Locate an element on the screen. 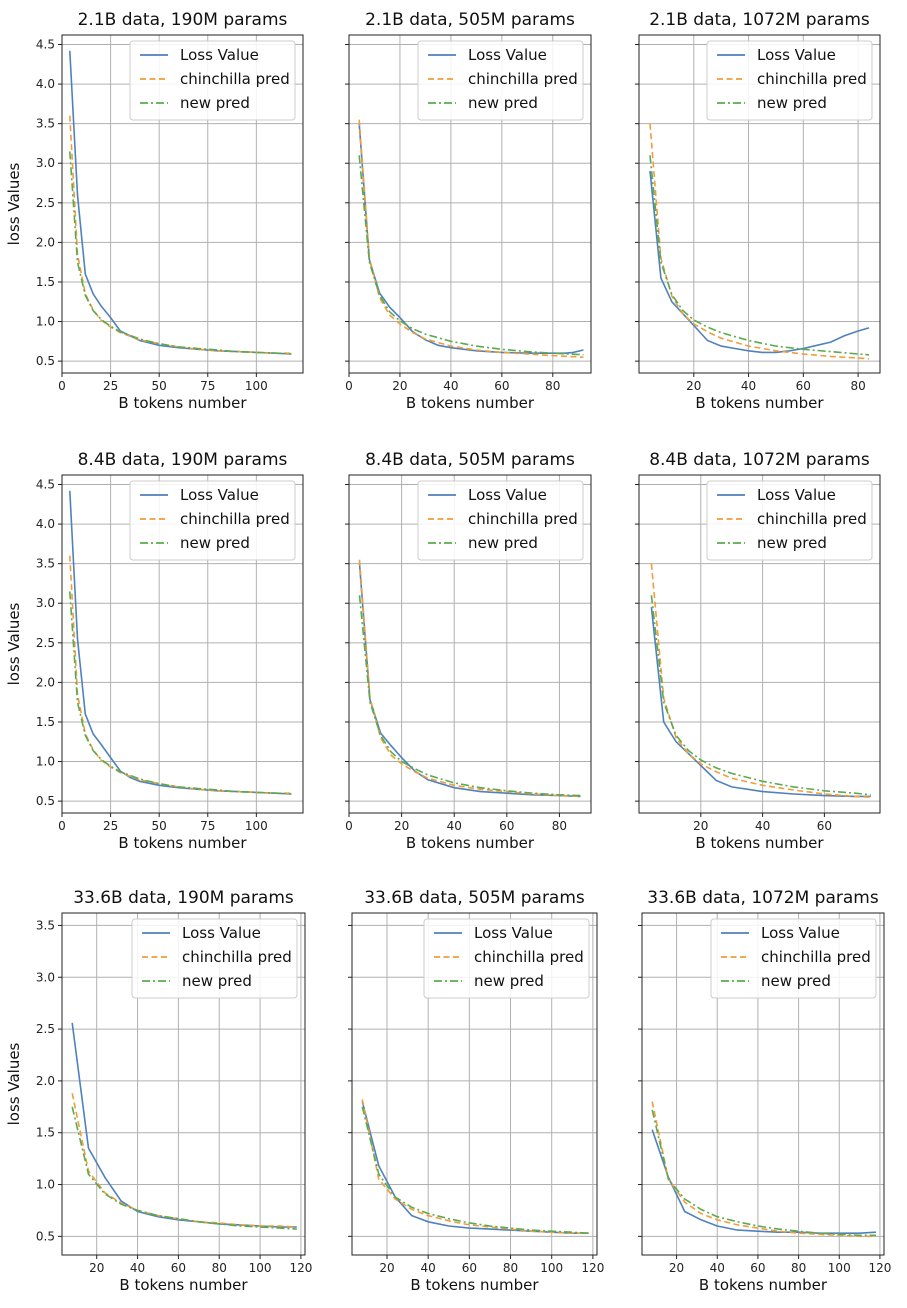 This screenshot has height=1308, width=907. subplot-title: 8.4B data, 505M params is located at coordinates (470, 460).